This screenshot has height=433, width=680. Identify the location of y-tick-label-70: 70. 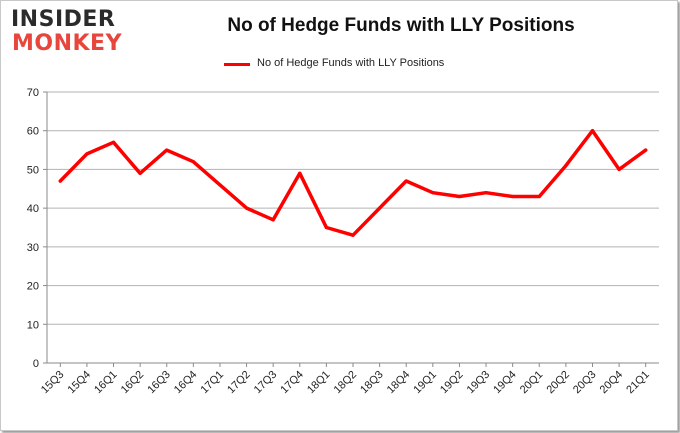
(33, 93).